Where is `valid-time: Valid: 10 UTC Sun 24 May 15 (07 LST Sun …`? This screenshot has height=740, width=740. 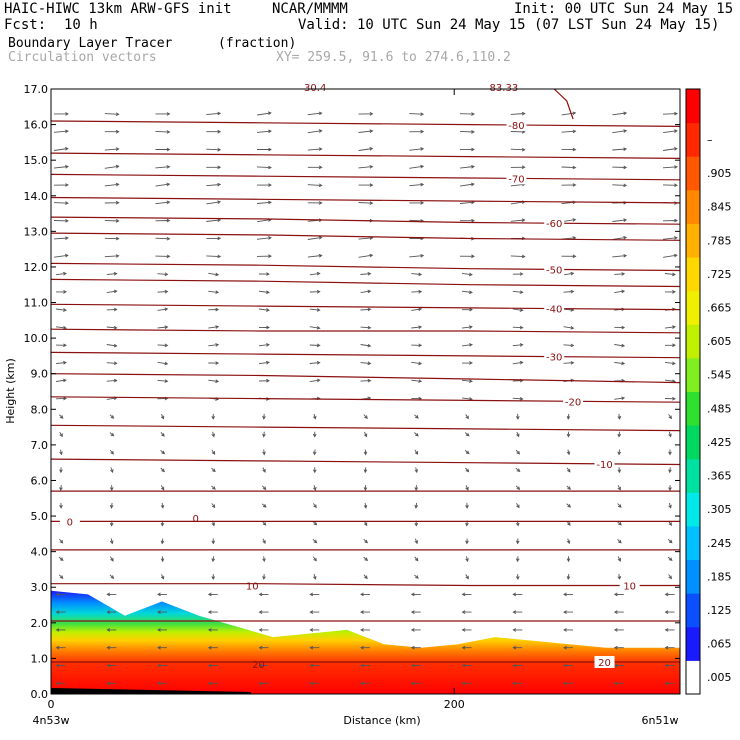
valid-time: Valid: 10 UTC Sun 24 May 15 (07 LST Sun … is located at coordinates (509, 25).